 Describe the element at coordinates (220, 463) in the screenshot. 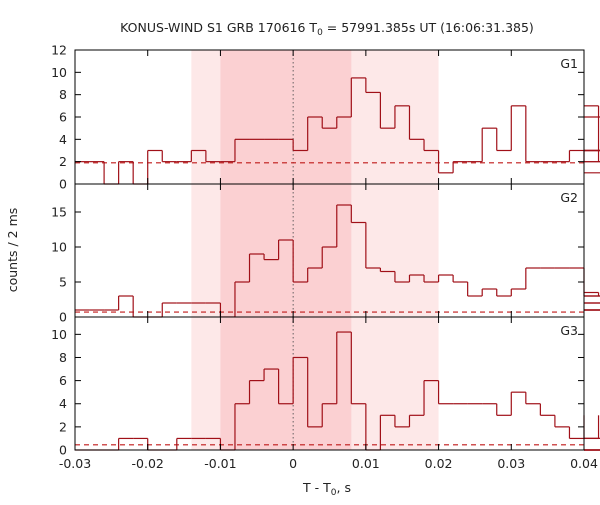

I see `x-tick-label: -0.01` at that location.